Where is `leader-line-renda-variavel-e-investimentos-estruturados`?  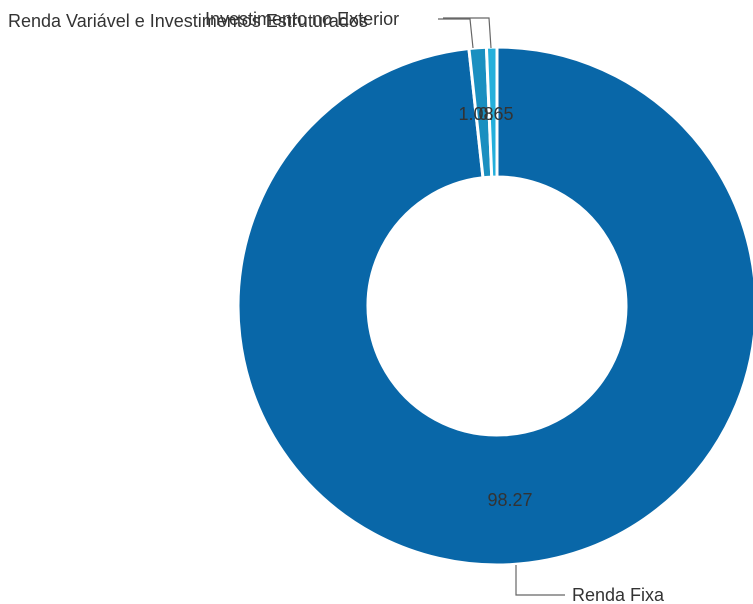
leader-line-renda-variavel-e-investimentos-estruturados is located at coordinates (456, 33).